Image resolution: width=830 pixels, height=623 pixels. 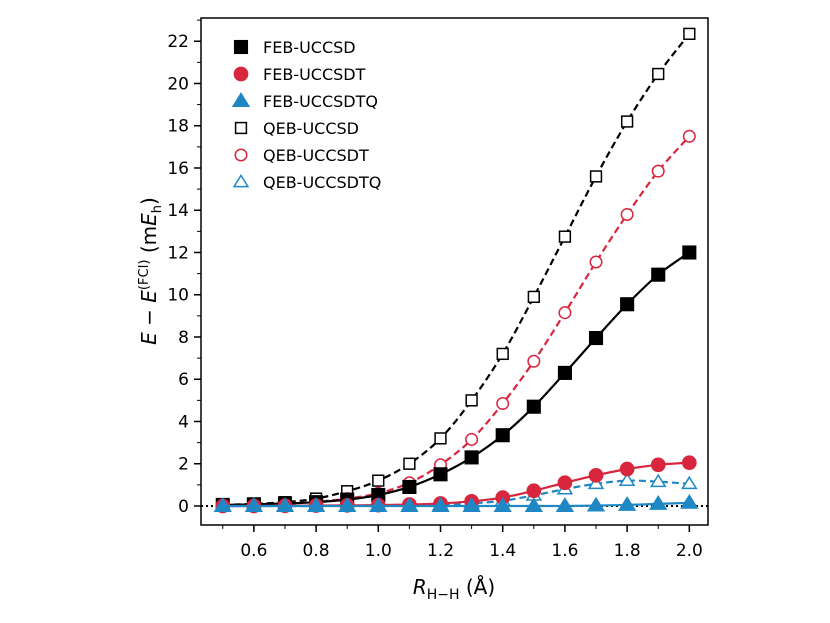 What do you see at coordinates (443, 595) in the screenshot?
I see `x-axis-title-sub: H−H` at bounding box center [443, 595].